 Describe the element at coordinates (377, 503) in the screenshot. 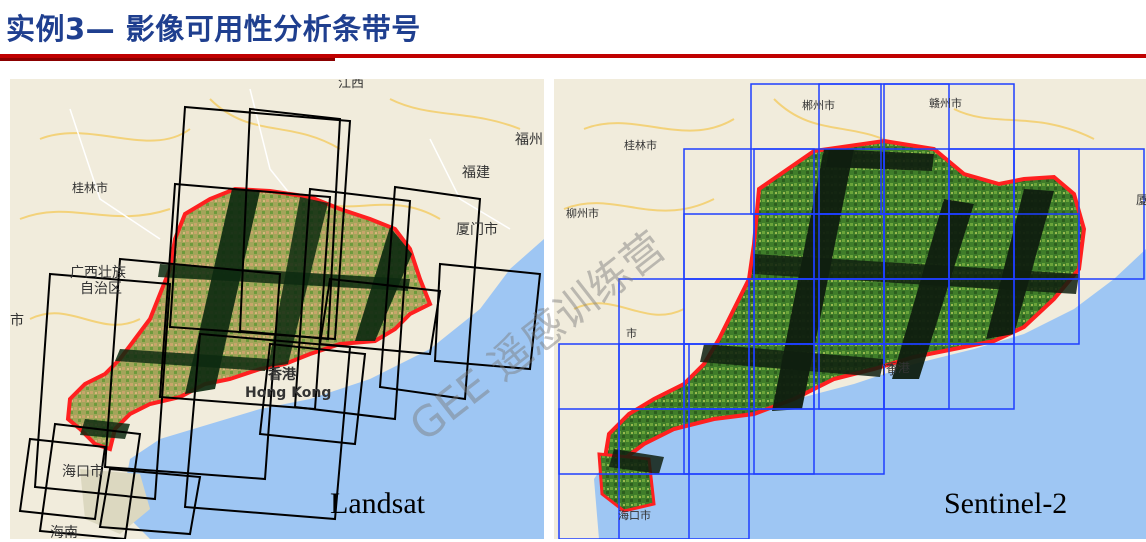

I see `landsat-caption: Landsat` at that location.